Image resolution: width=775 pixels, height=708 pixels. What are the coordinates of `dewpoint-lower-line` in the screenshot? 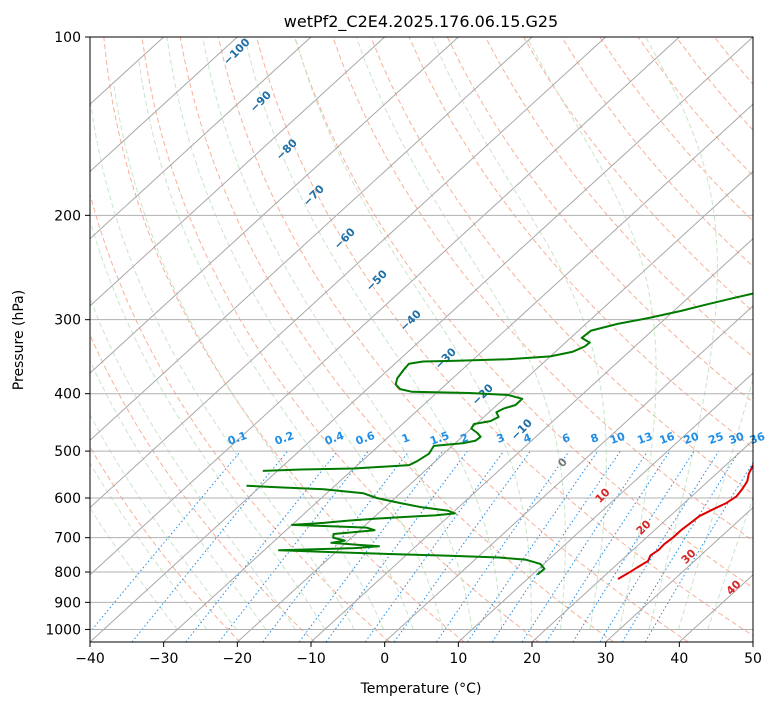 It's located at (396, 530).